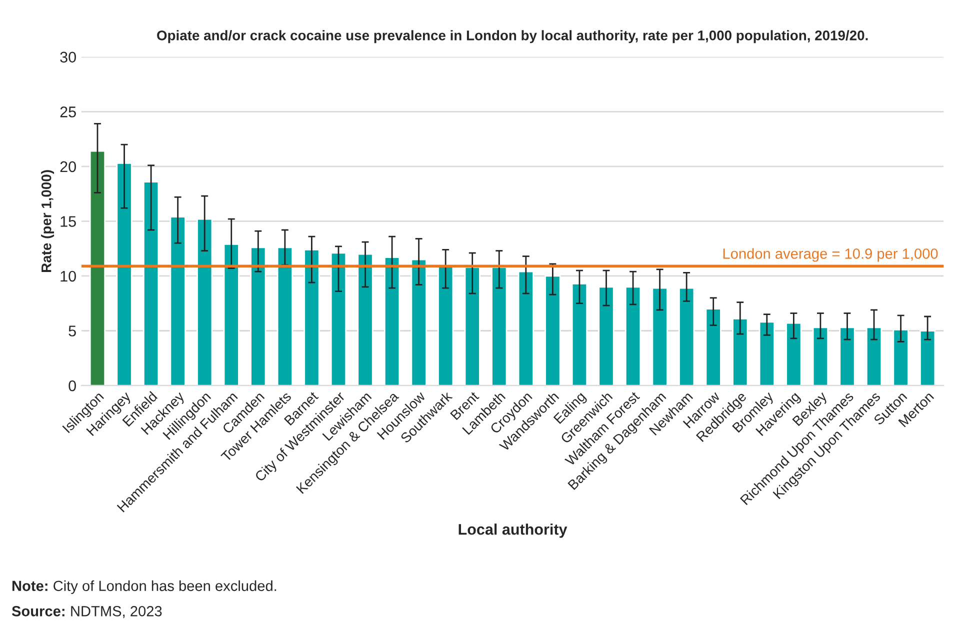 This screenshot has width=958, height=632. What do you see at coordinates (72, 386) in the screenshot?
I see `y-tick-label: 0` at bounding box center [72, 386].